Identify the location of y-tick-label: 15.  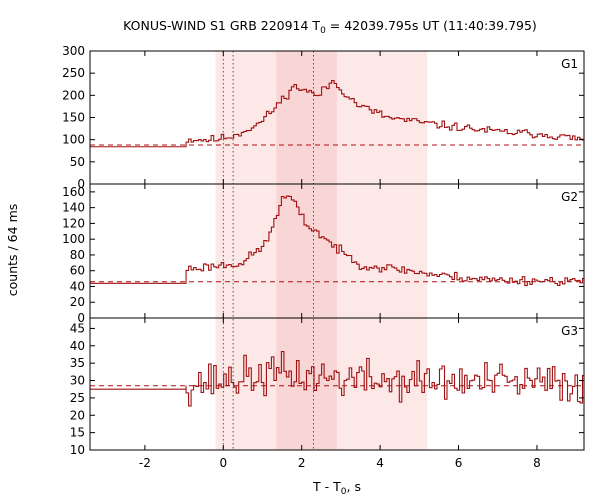
(77, 433).